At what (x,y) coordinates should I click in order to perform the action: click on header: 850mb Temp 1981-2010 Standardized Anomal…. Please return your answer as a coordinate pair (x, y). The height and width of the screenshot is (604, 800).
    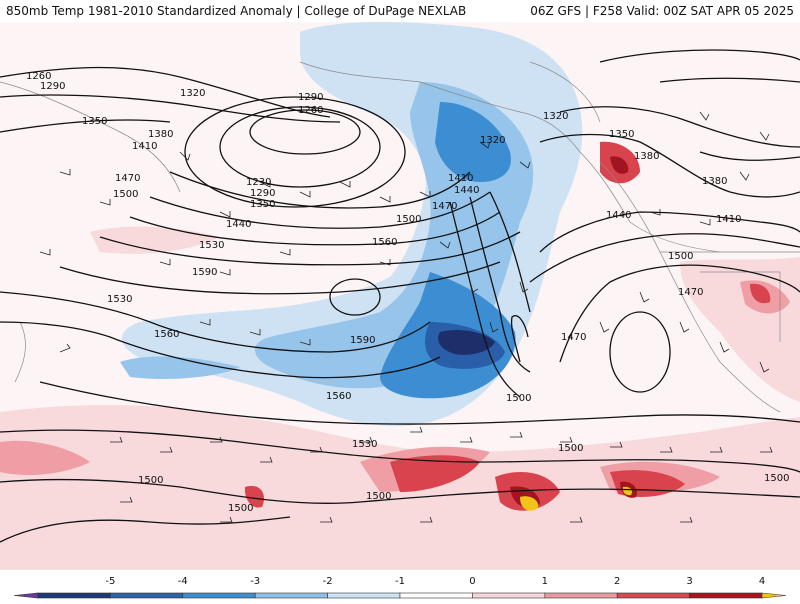
    Looking at the image, I should click on (400, 11).